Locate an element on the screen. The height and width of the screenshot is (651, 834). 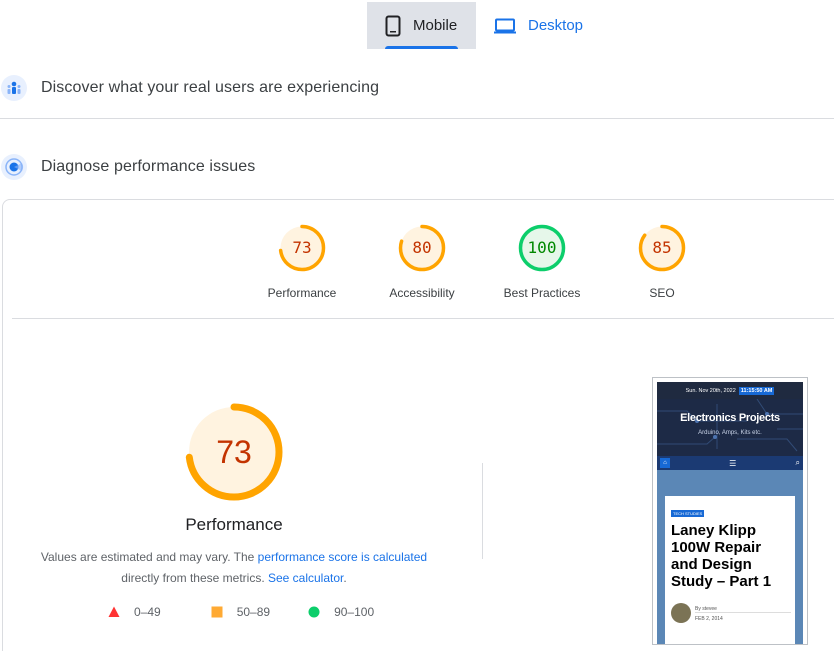
performance-title: Performance is located at coordinates (234, 524).